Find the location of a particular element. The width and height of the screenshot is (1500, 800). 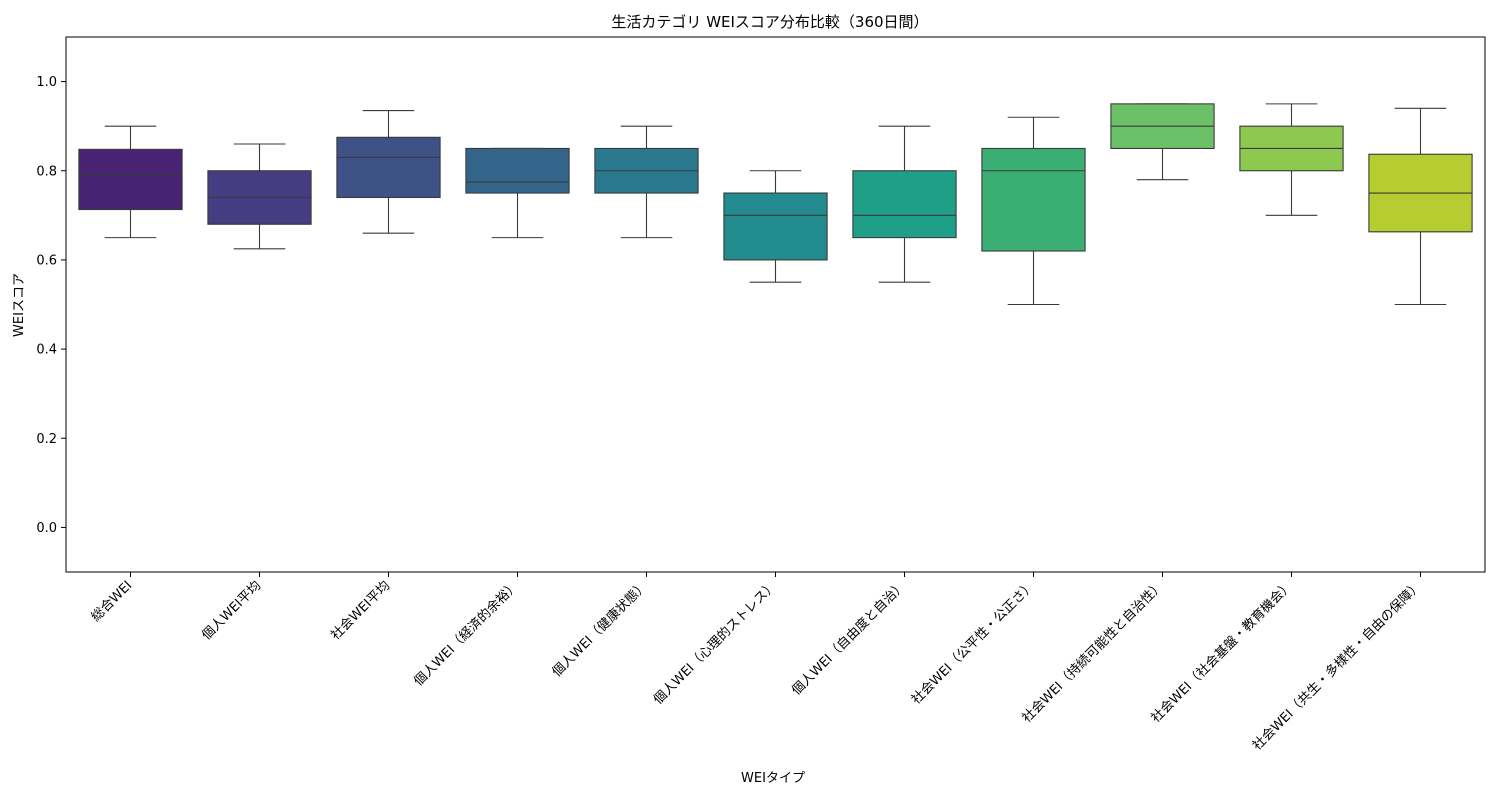

x-tick-label: 社会WEI（社会基盤・教育機会） is located at coordinates (1222, 652).